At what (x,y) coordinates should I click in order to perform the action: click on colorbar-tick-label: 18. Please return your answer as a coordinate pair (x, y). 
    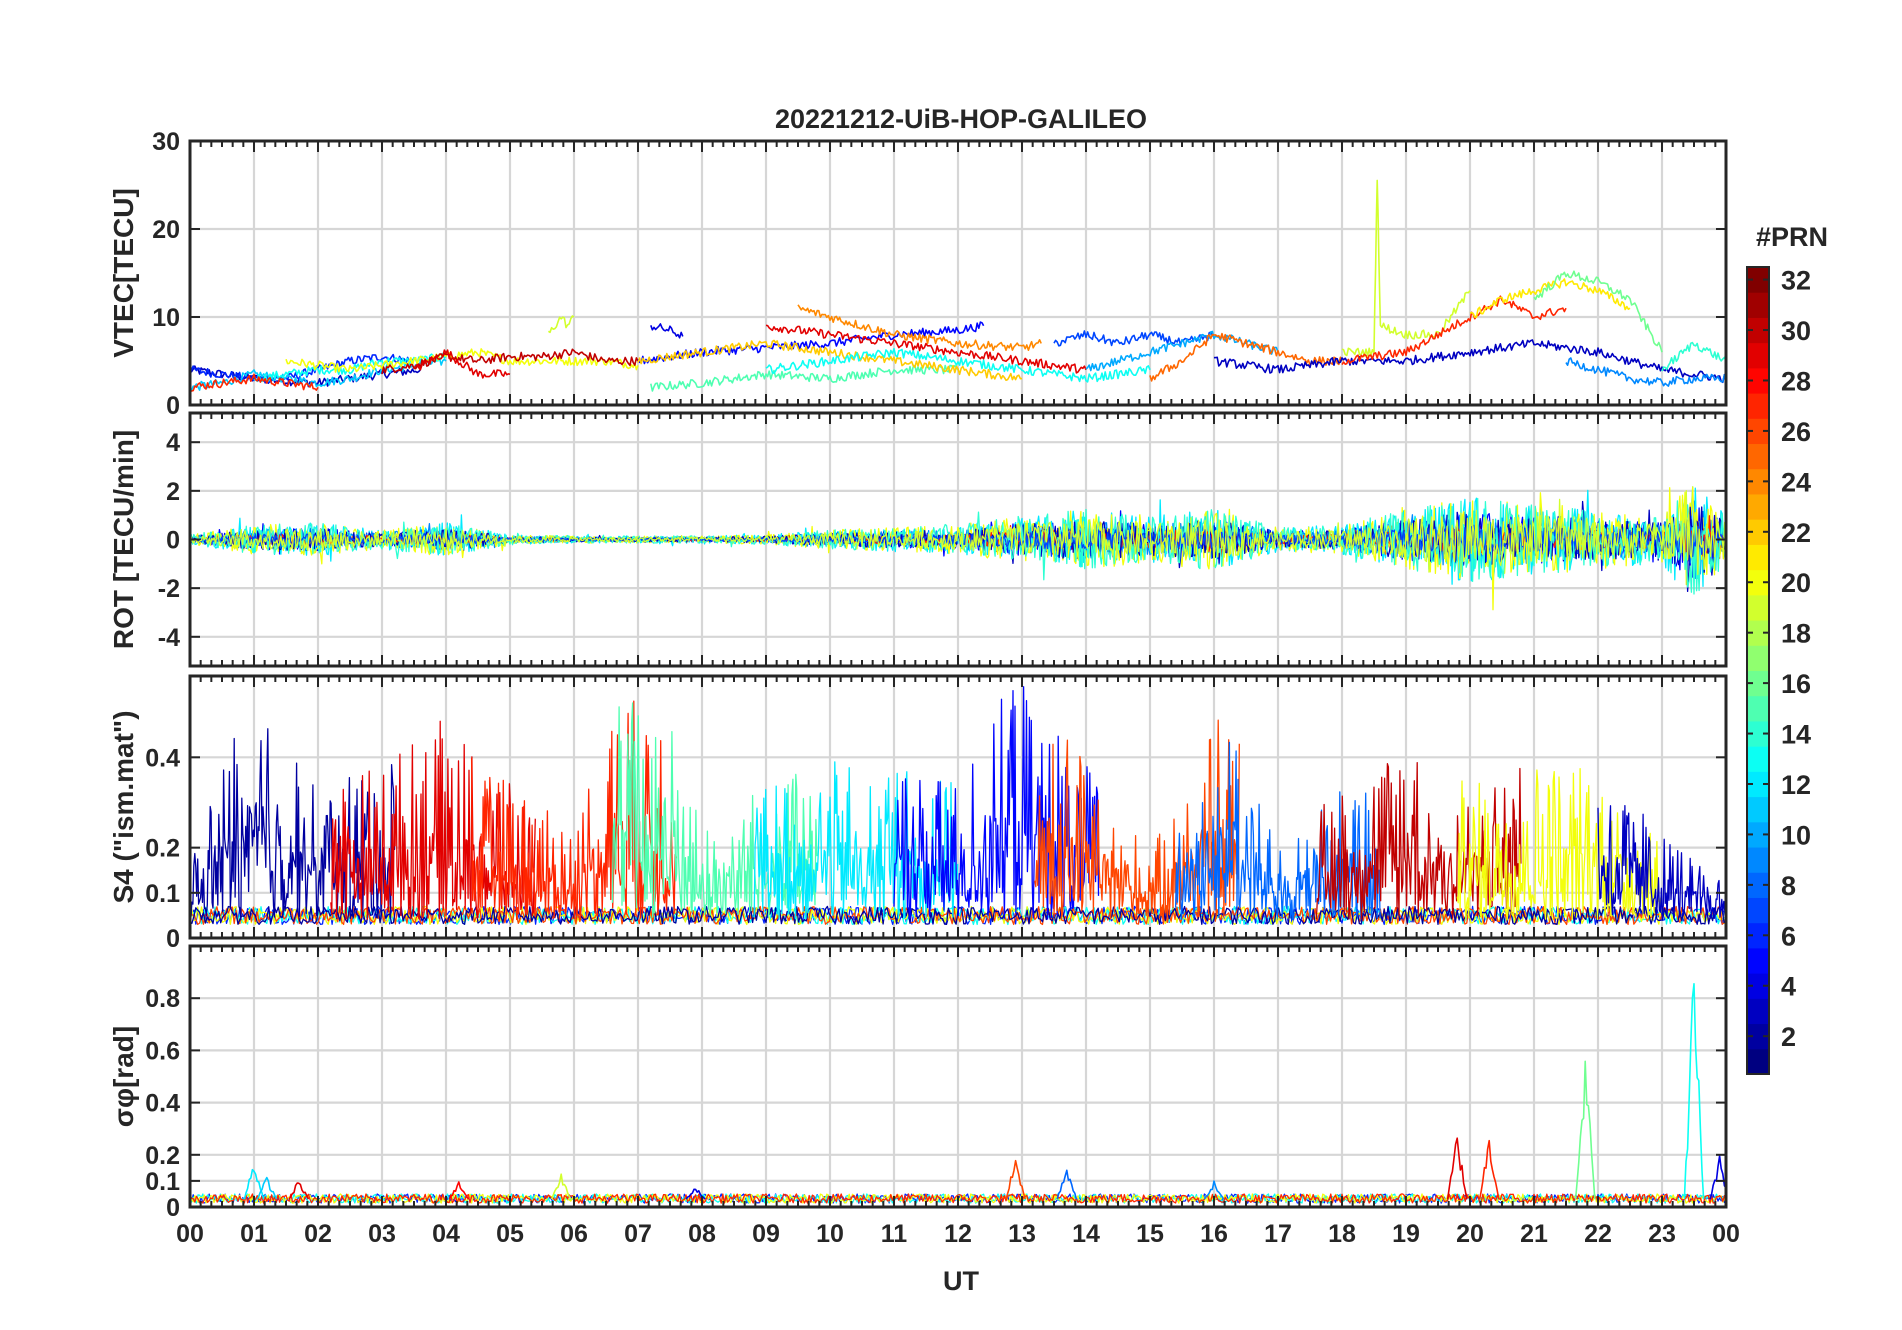
    Looking at the image, I should click on (1796, 634).